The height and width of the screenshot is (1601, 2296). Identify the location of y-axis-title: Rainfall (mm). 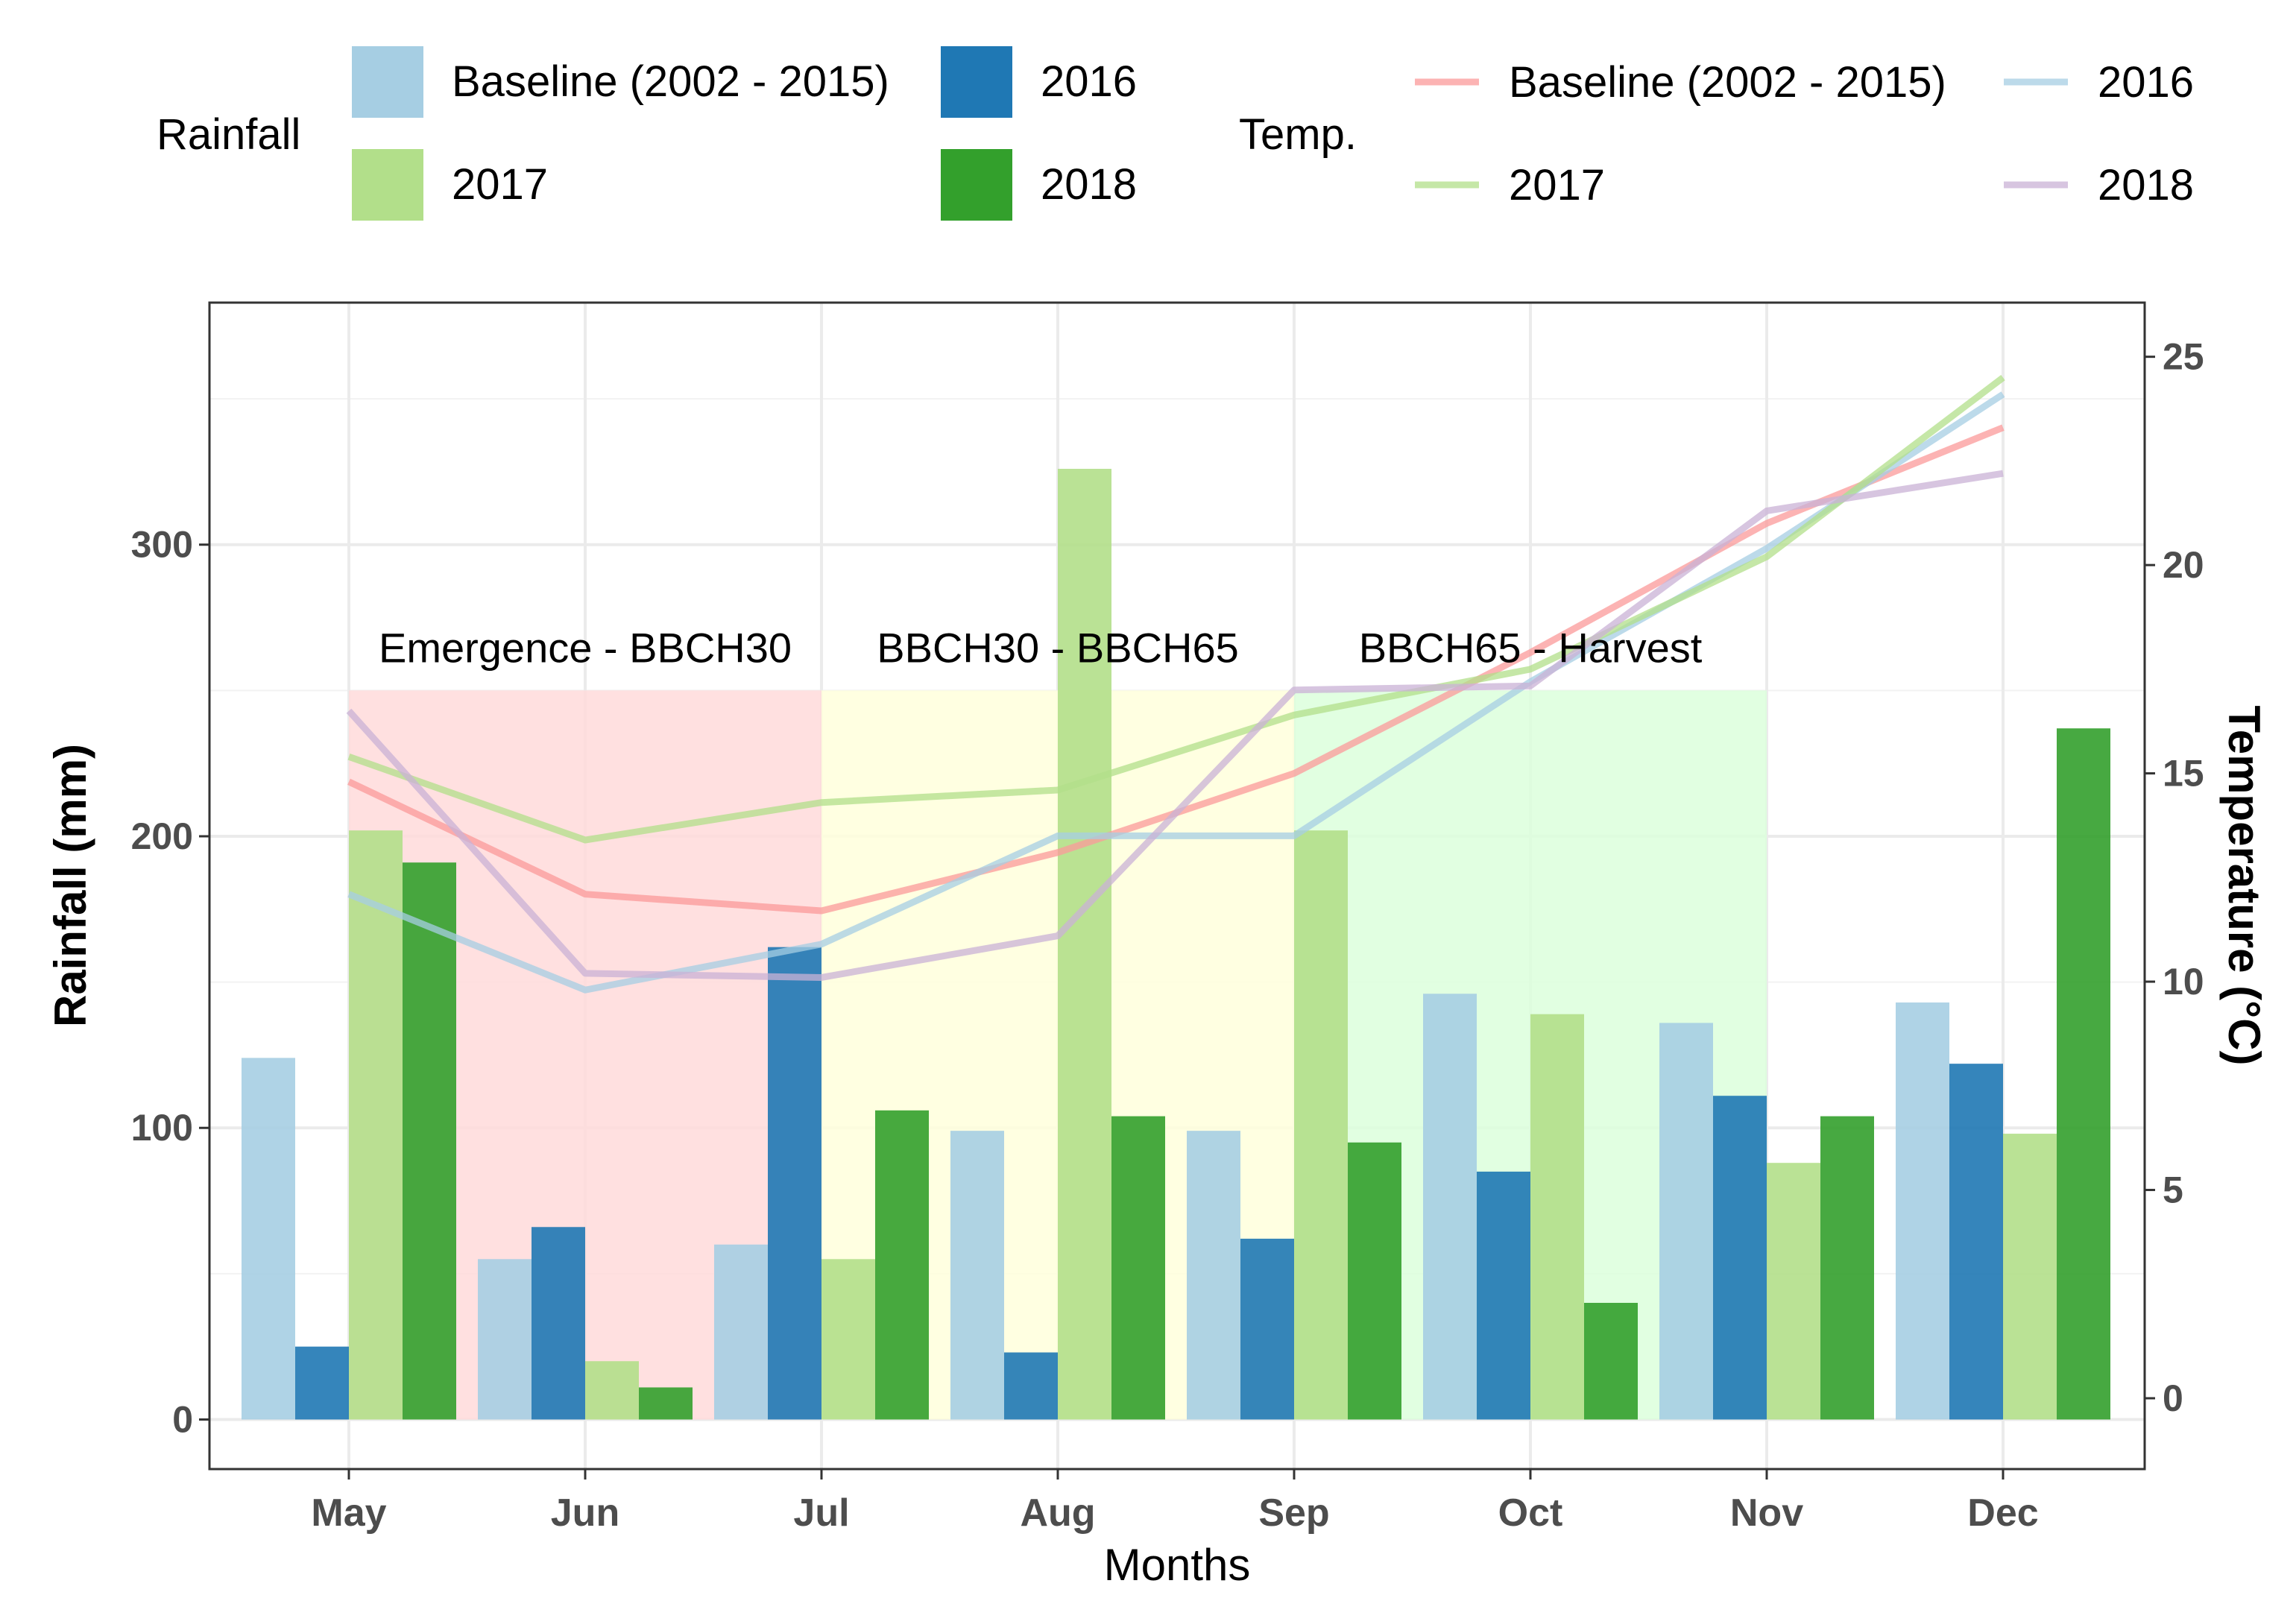
(70, 885).